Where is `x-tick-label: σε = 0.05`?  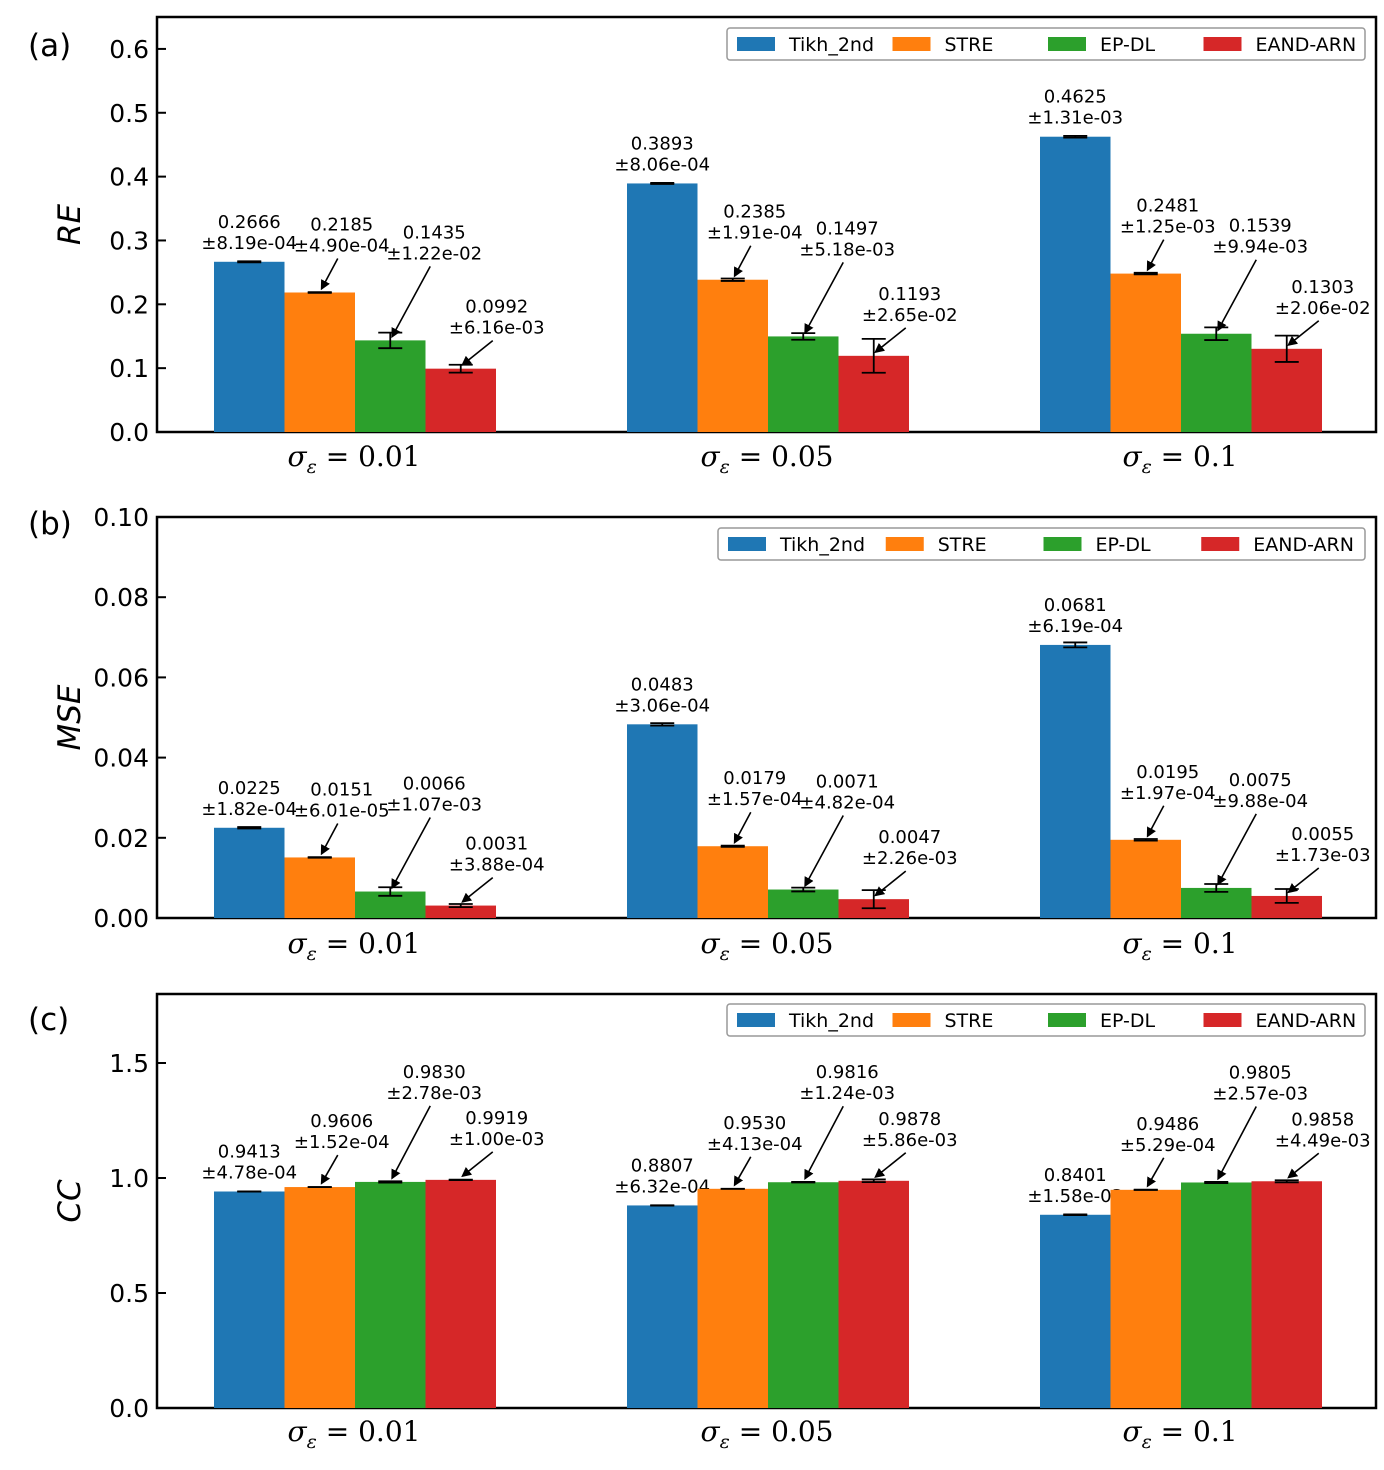 x-tick-label: σε = 0.05 is located at coordinates (767, 946).